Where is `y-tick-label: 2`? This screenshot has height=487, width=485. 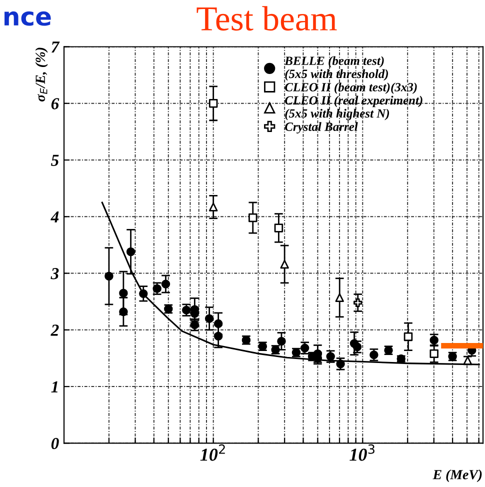
y-tick-label: 2 is located at coordinates (54, 330).